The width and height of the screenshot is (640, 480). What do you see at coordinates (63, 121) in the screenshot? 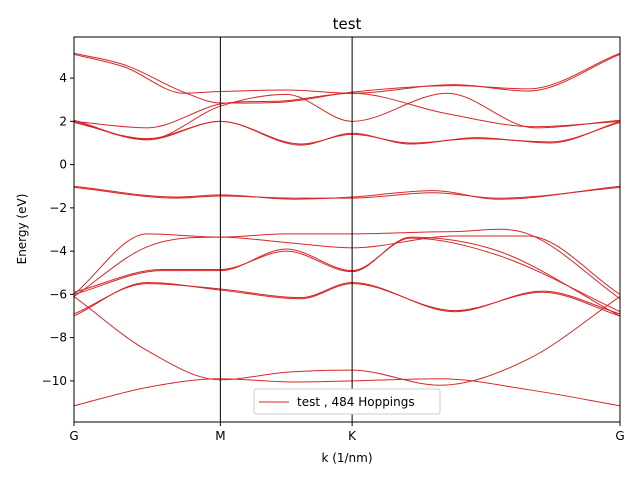
I see `y-tick-label: 2` at bounding box center [63, 121].